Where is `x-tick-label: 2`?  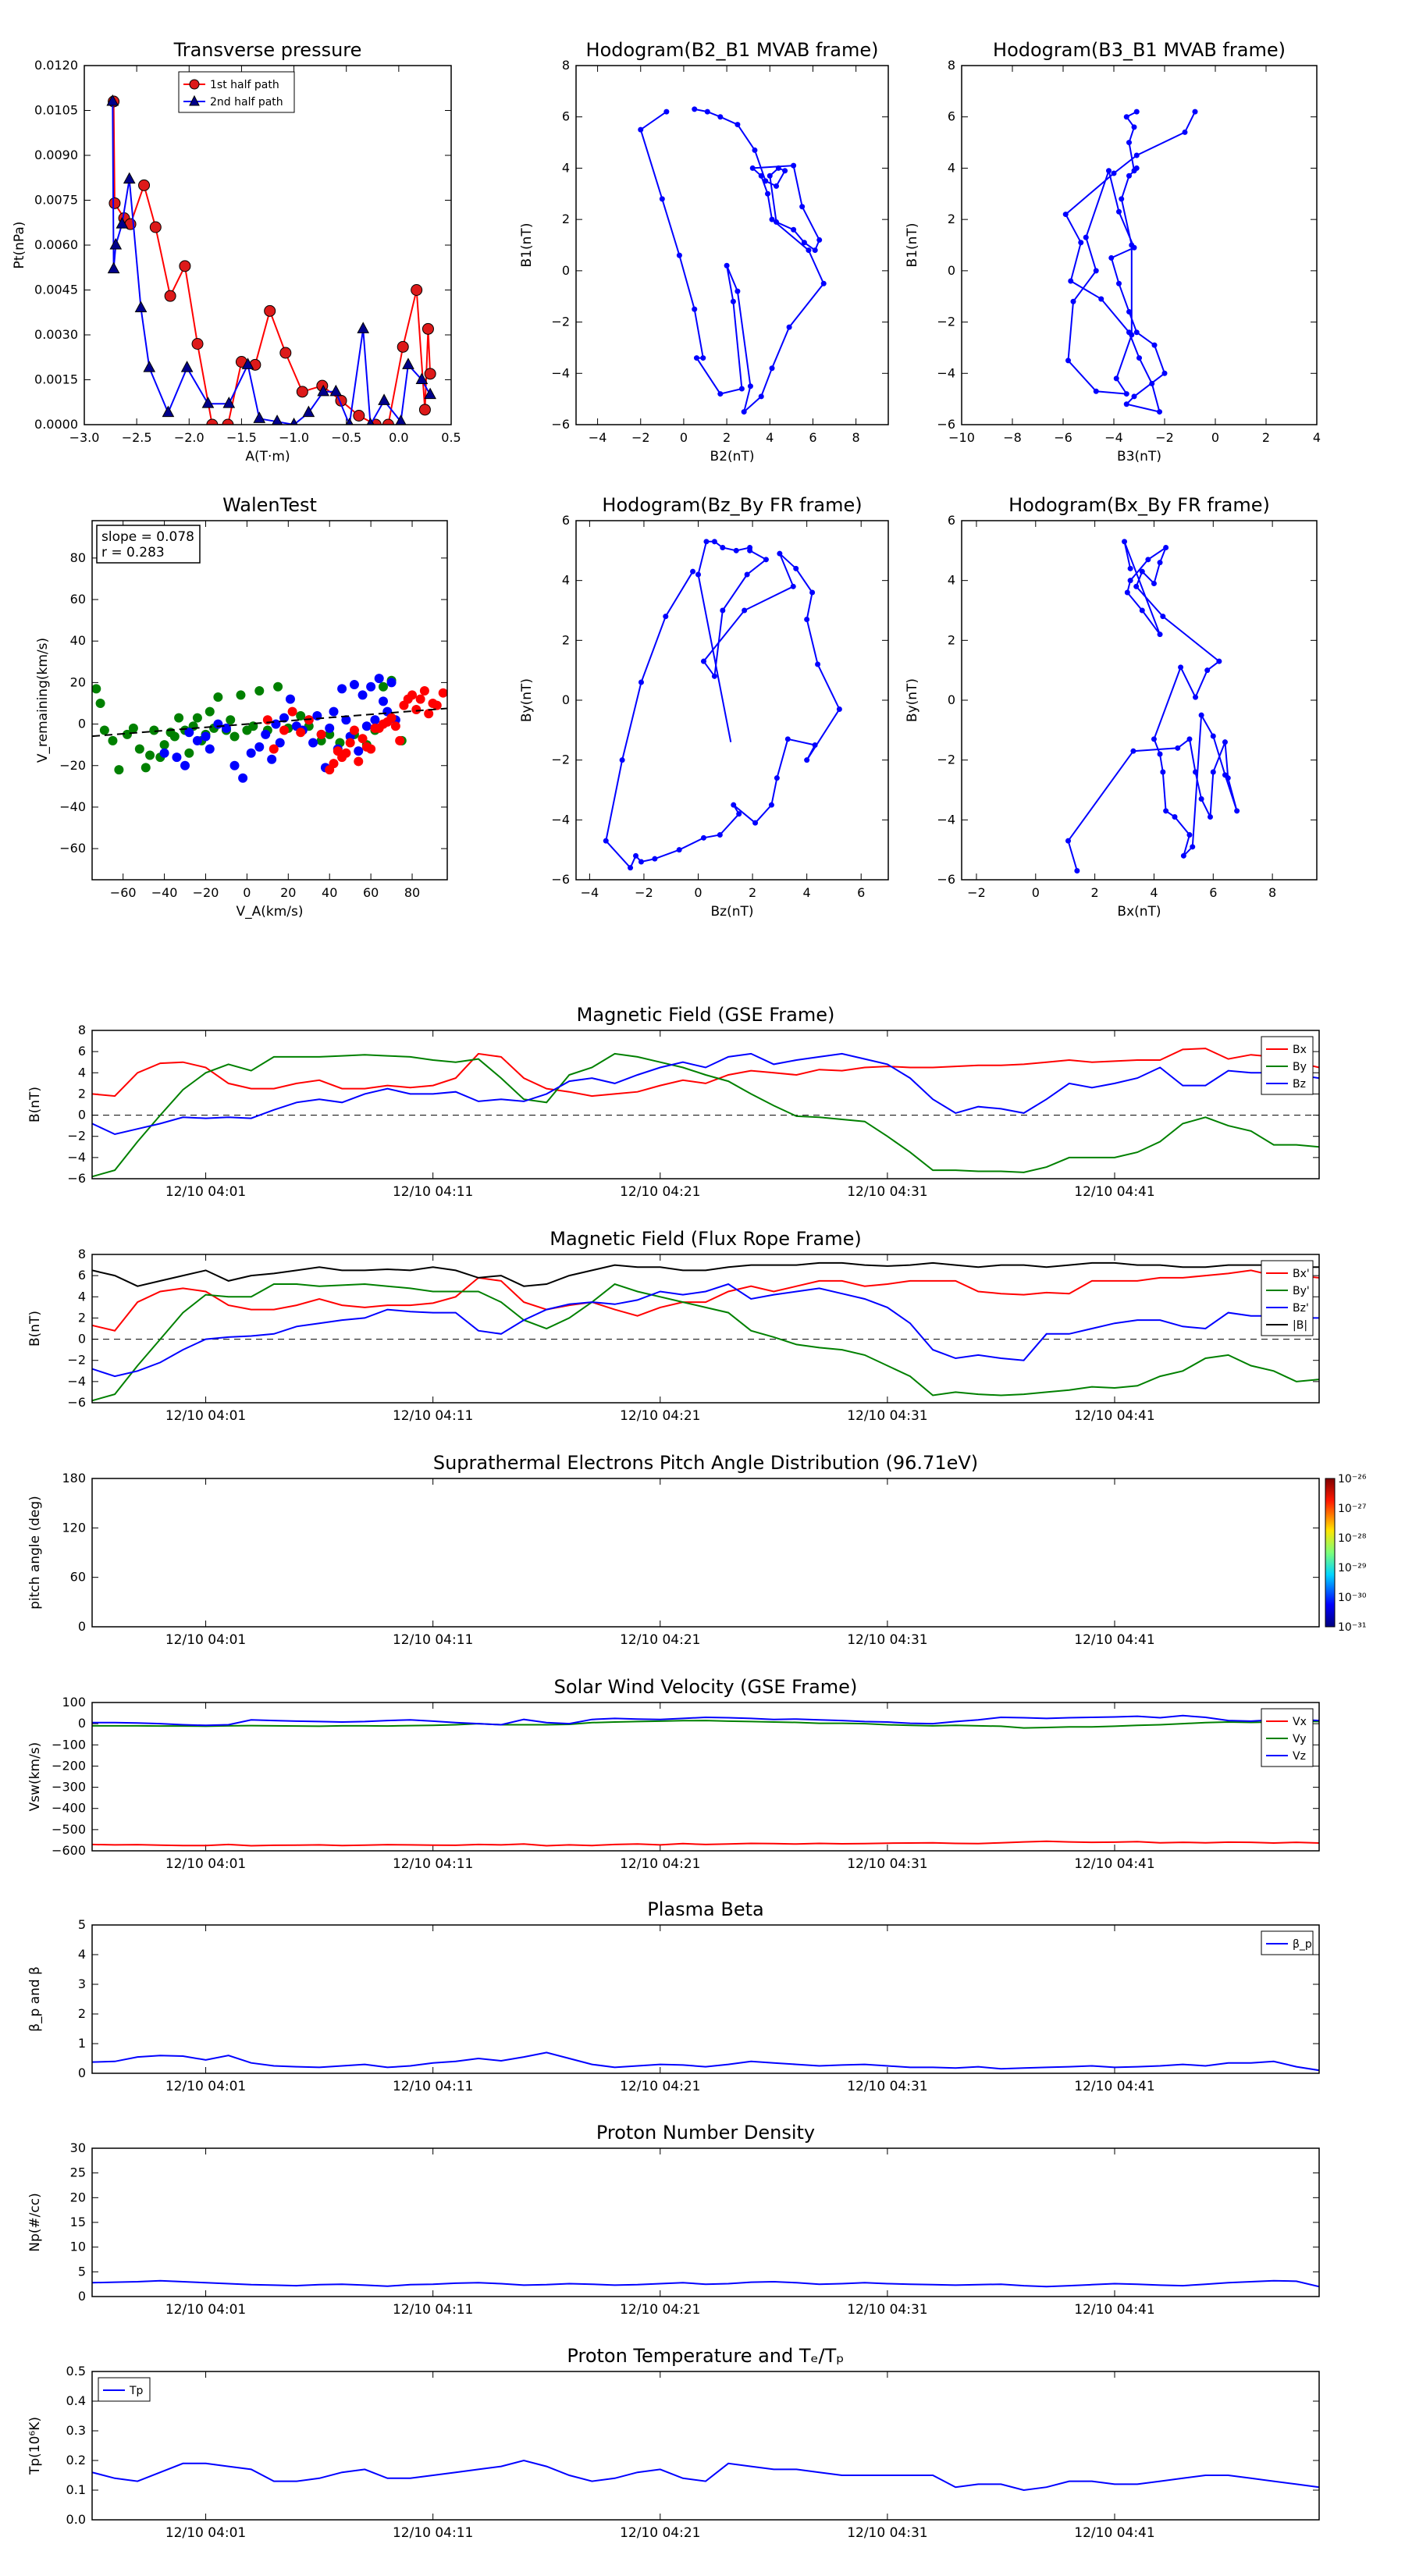 x-tick-label: 2 is located at coordinates (1095, 892).